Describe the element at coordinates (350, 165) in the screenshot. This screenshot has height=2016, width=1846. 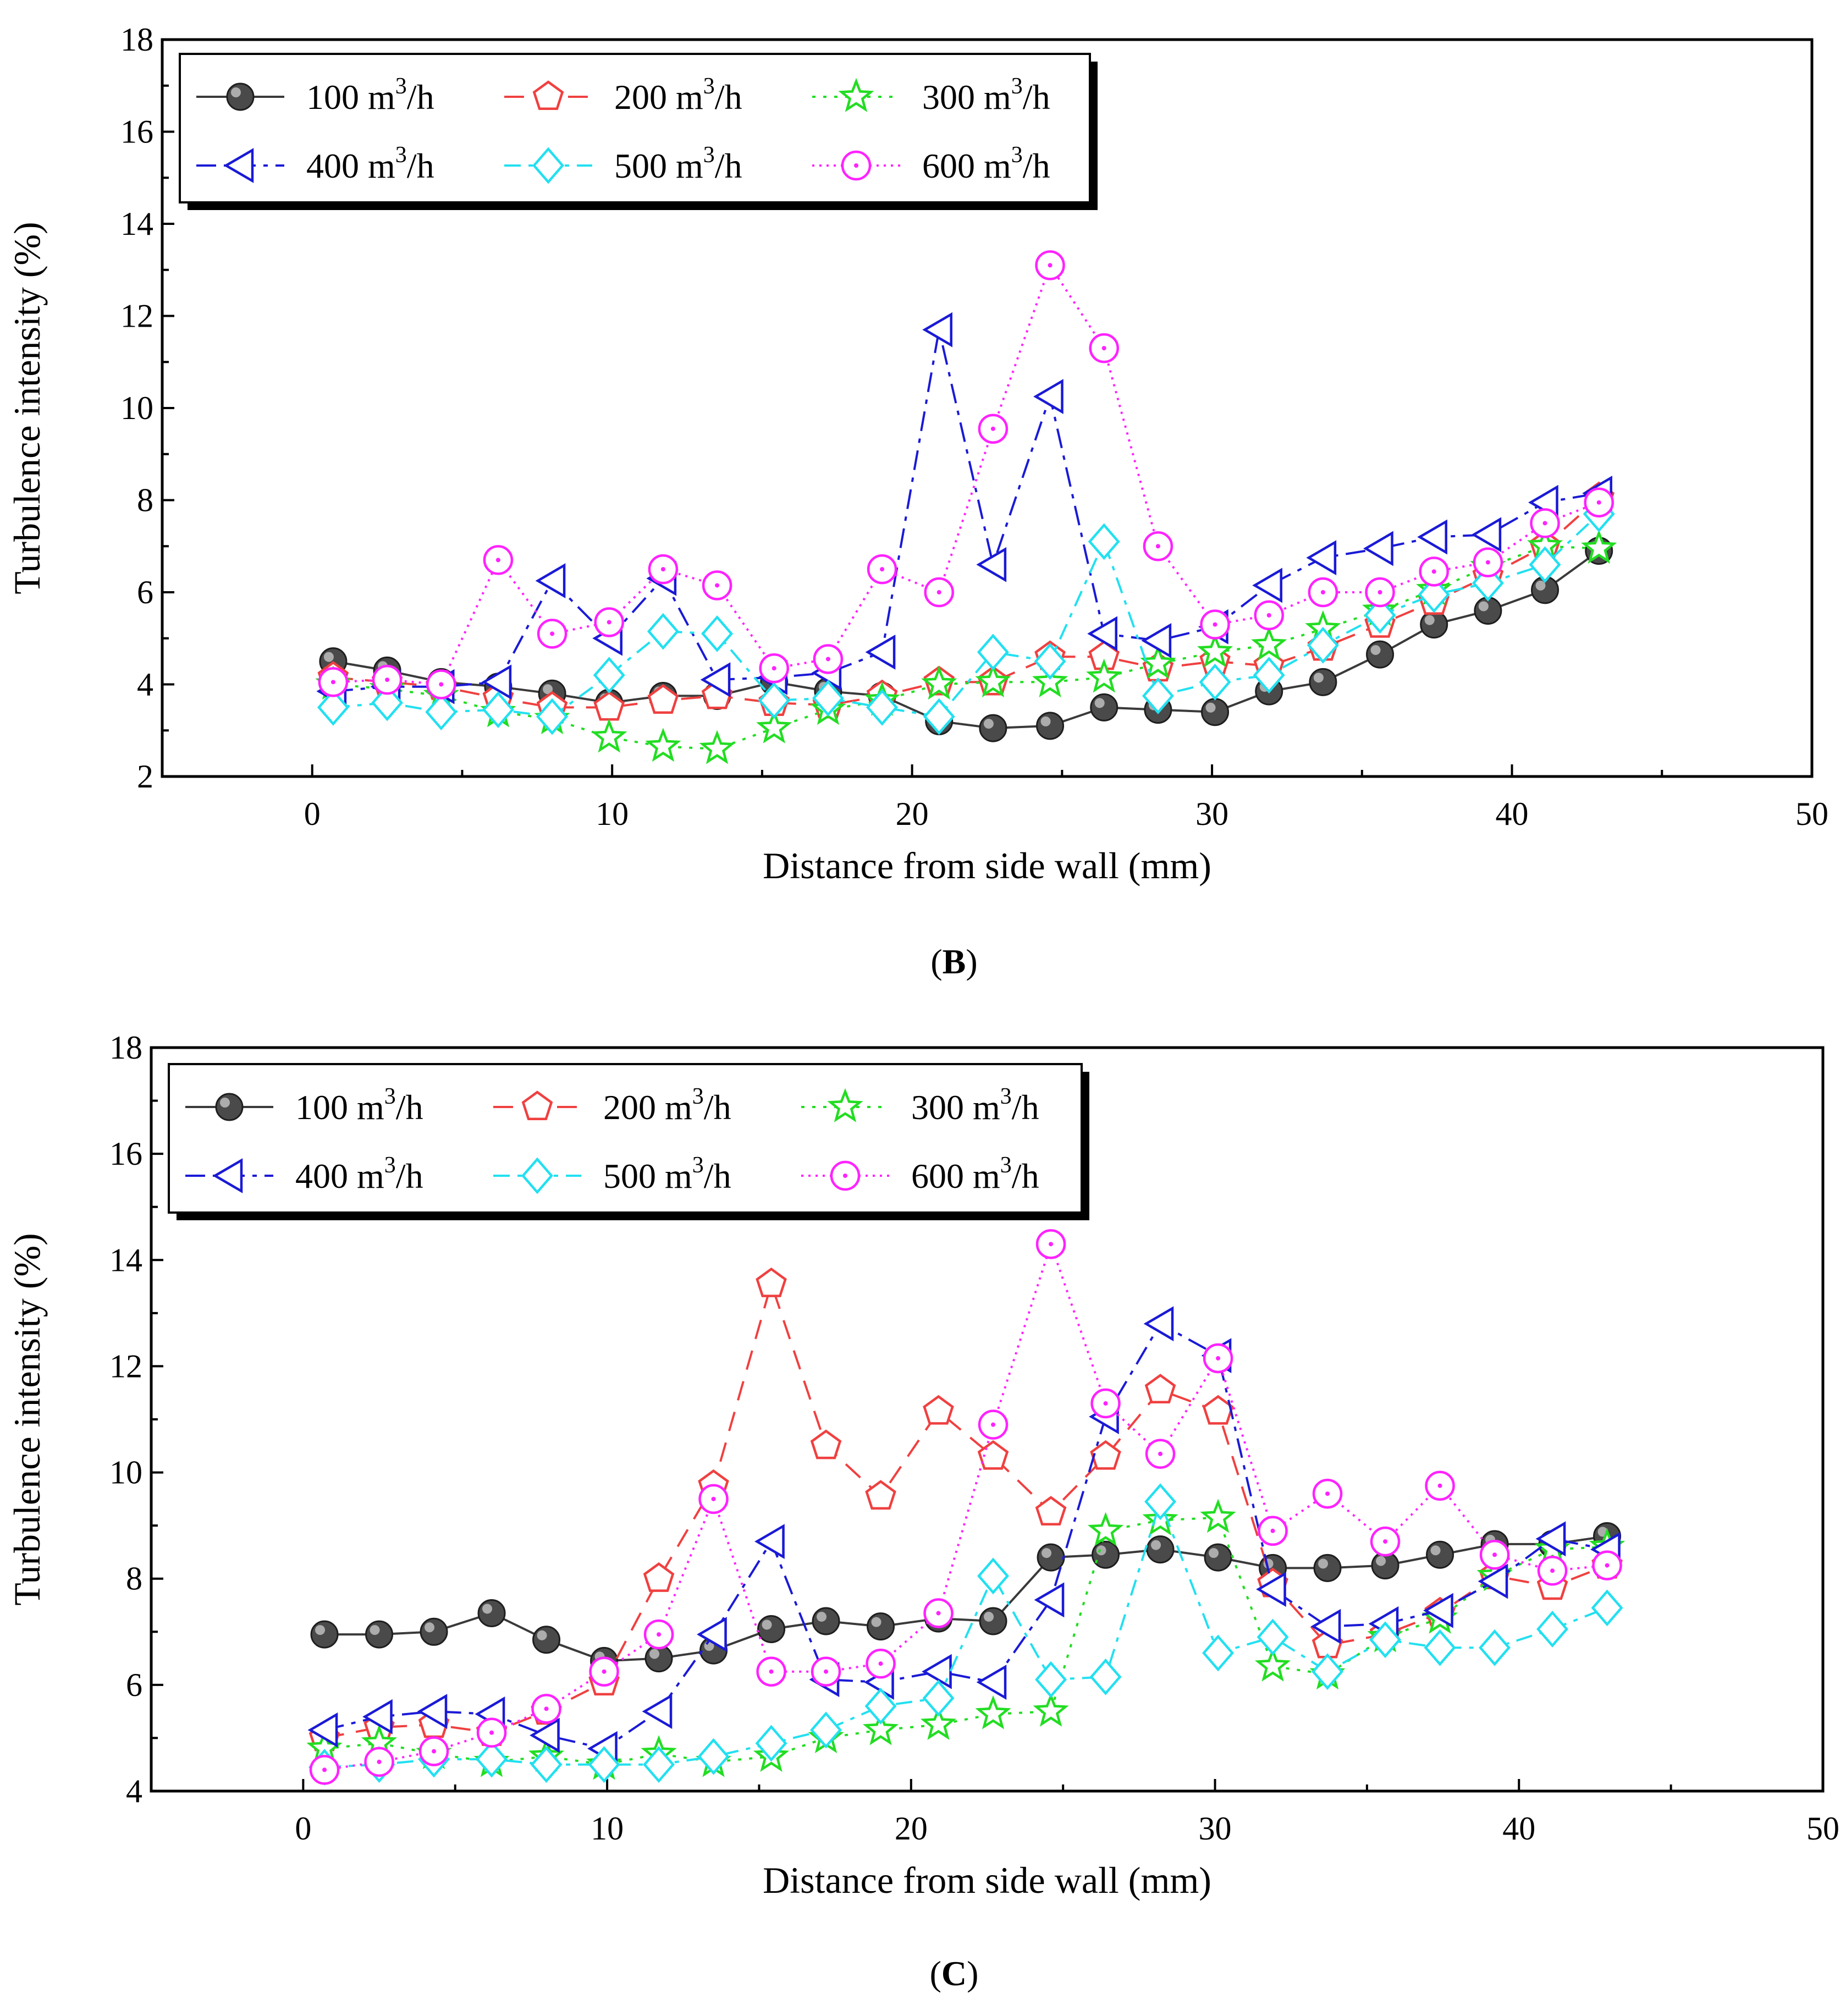
I see `legend-label-main: 400 m` at that location.